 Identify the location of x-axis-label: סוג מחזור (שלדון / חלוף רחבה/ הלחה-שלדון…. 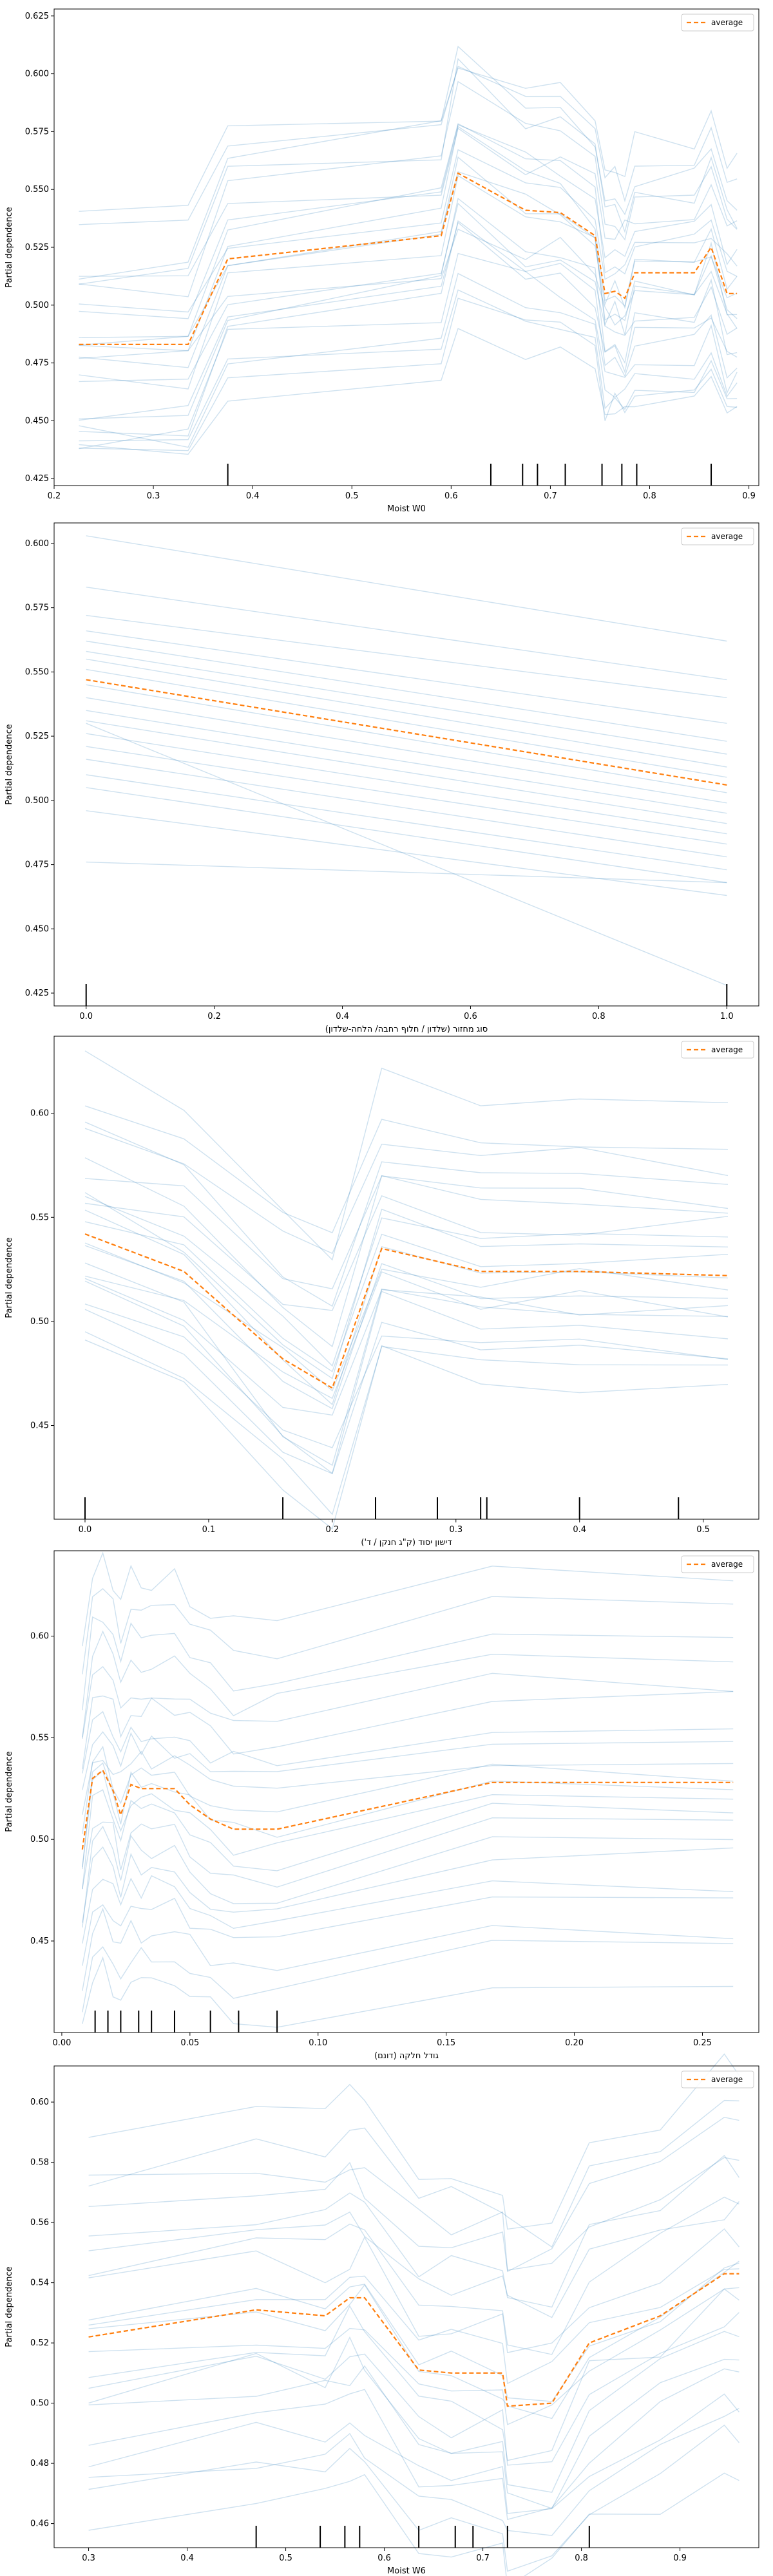
(406, 1029).